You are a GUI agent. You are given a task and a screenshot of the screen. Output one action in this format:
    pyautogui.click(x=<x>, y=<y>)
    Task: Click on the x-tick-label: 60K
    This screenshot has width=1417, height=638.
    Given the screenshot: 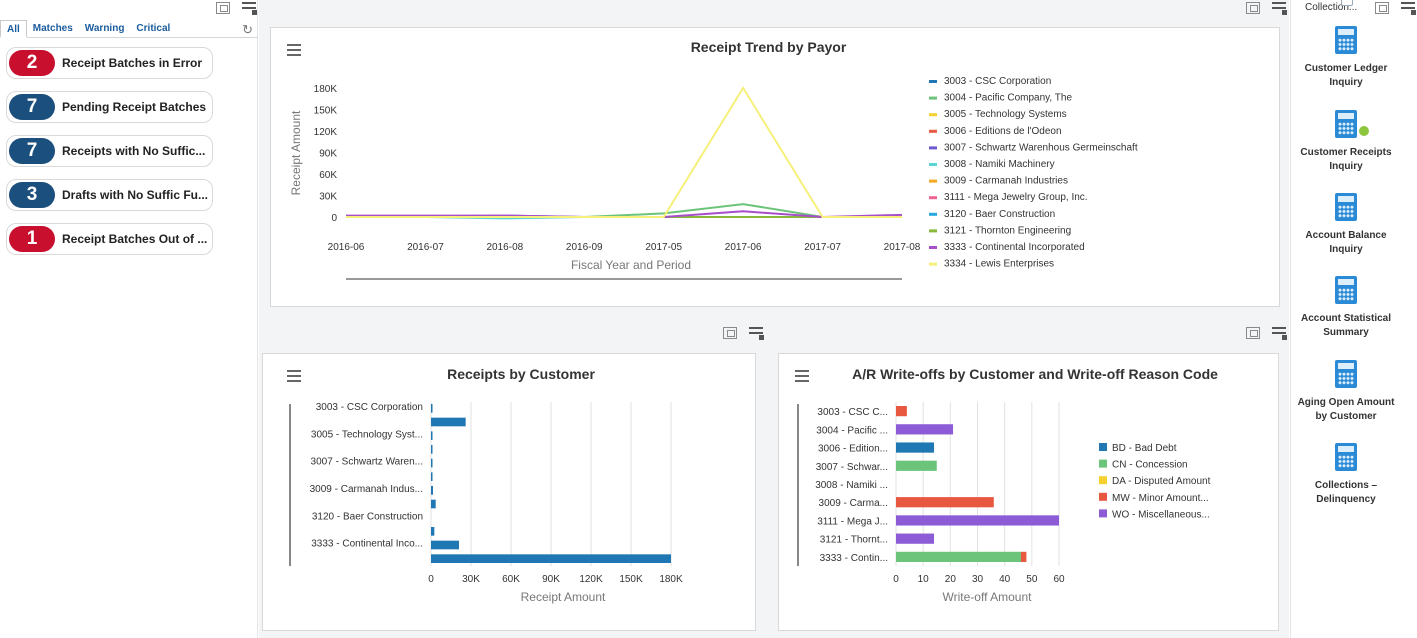 What is the action you would take?
    pyautogui.click(x=511, y=579)
    